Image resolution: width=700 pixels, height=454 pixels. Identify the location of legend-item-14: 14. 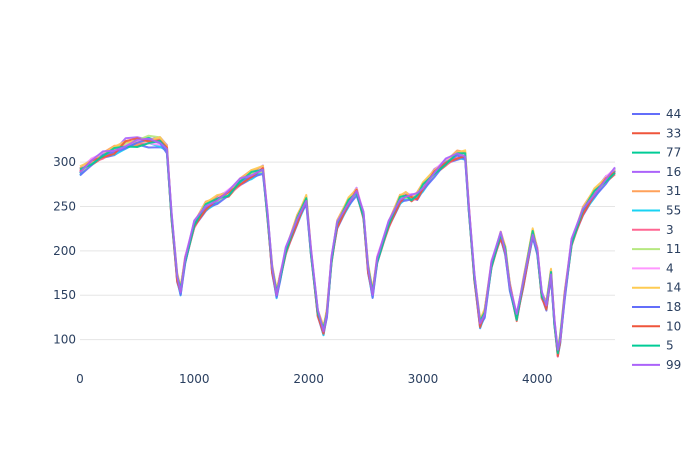
(656, 288).